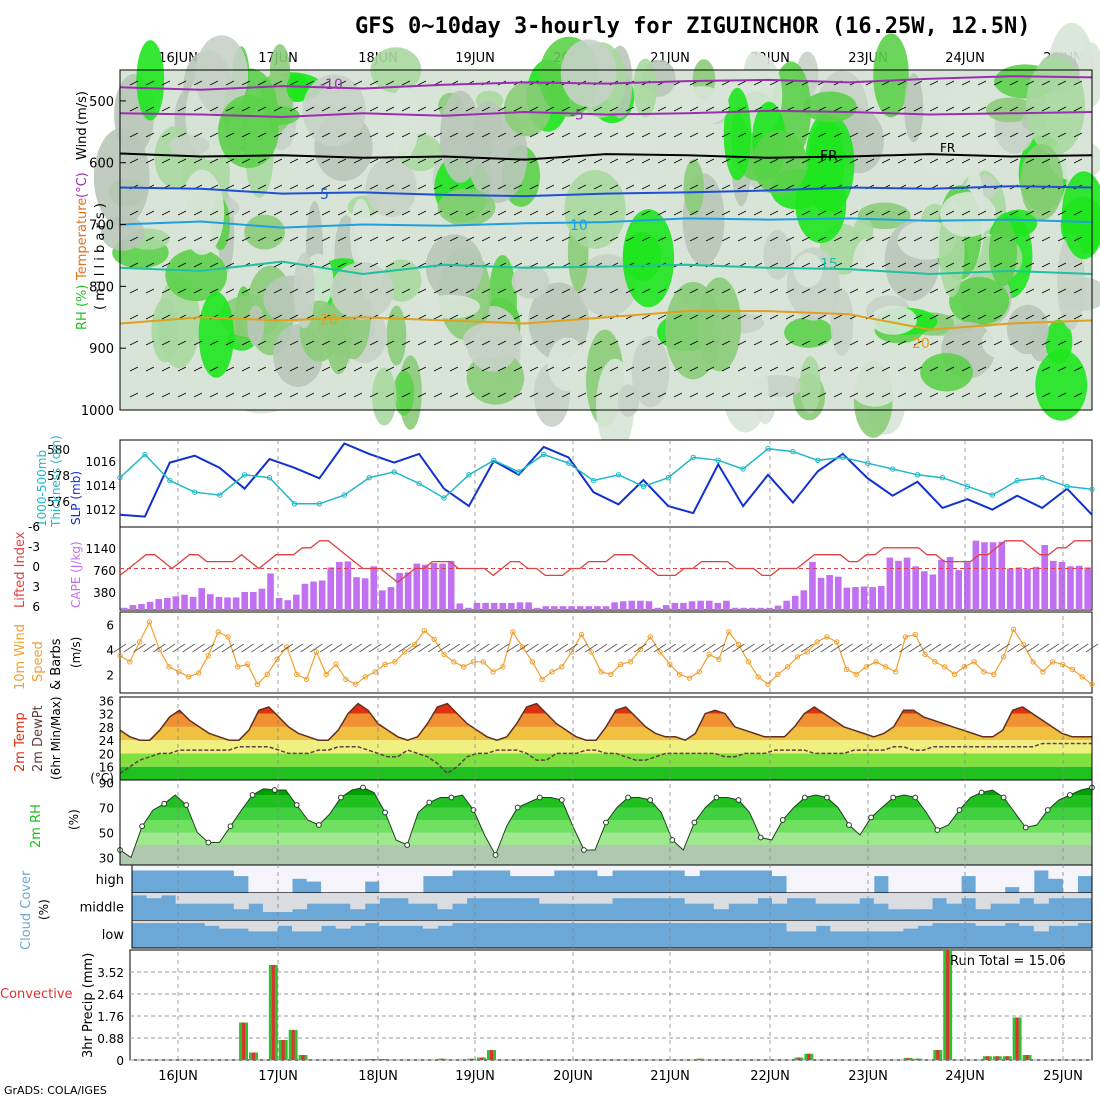 Image resolution: width=1100 pixels, height=1104 pixels. Describe the element at coordinates (106, 834) in the screenshot. I see `rh-tick-50: 50` at that location.